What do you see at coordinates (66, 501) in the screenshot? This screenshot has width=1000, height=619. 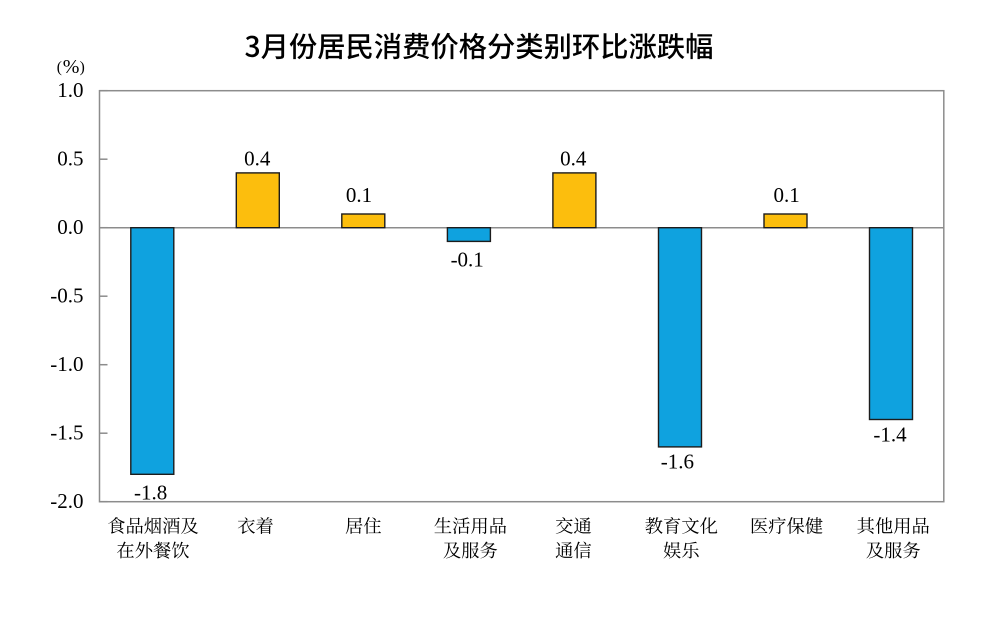 I see `svg-text: -2.0` at bounding box center [66, 501].